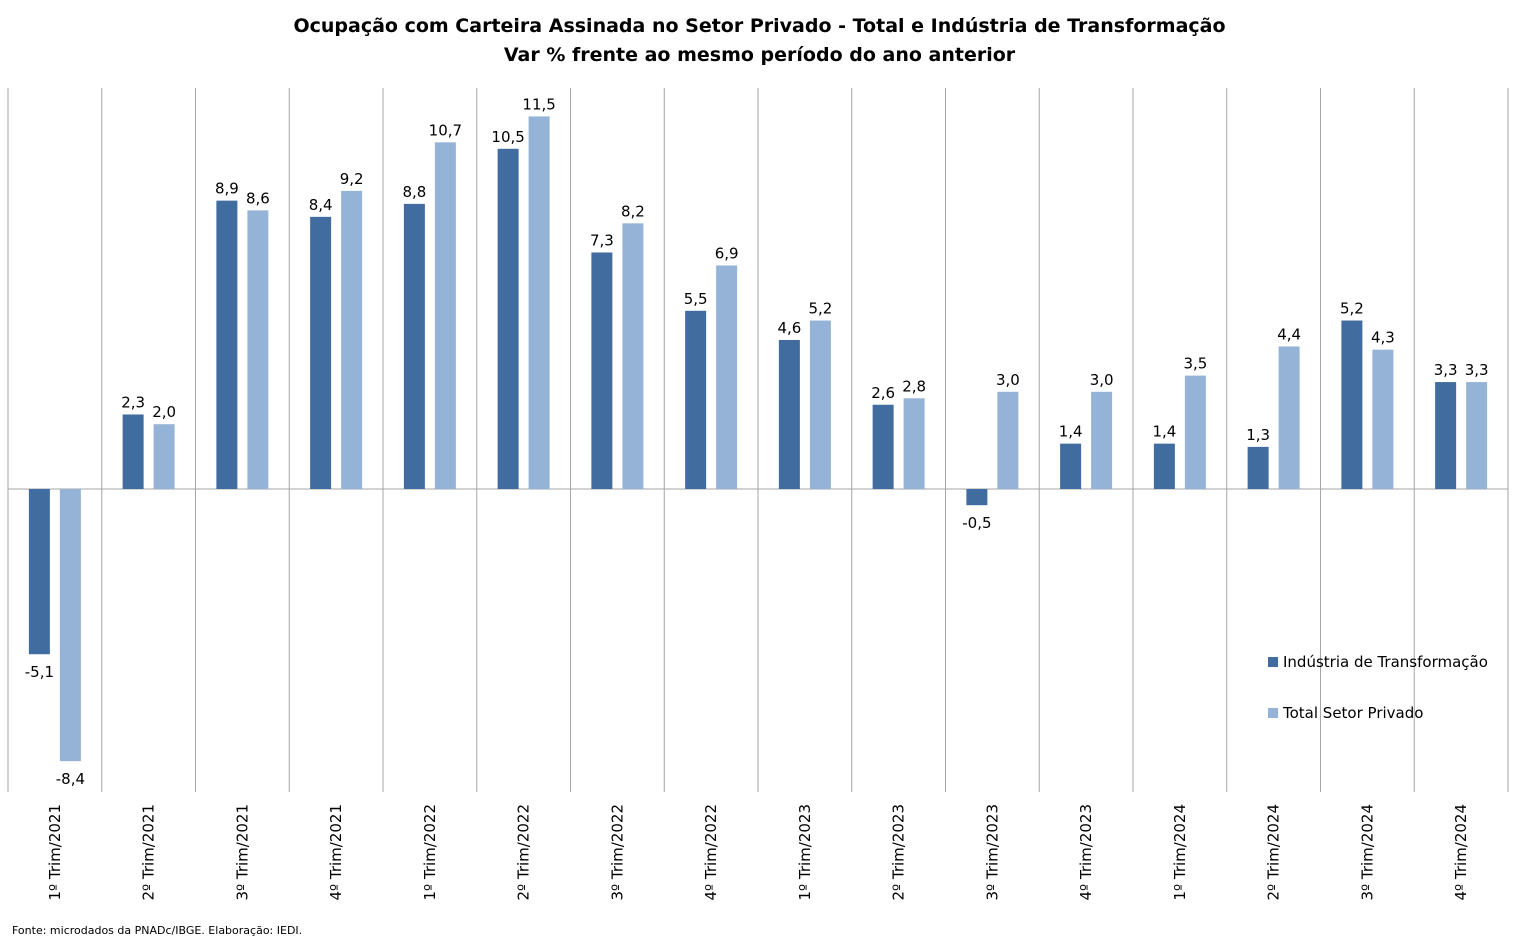 Image resolution: width=1519 pixels, height=947 pixels. What do you see at coordinates (633, 211) in the screenshot?
I see `data-label-total: 8,2` at bounding box center [633, 211].